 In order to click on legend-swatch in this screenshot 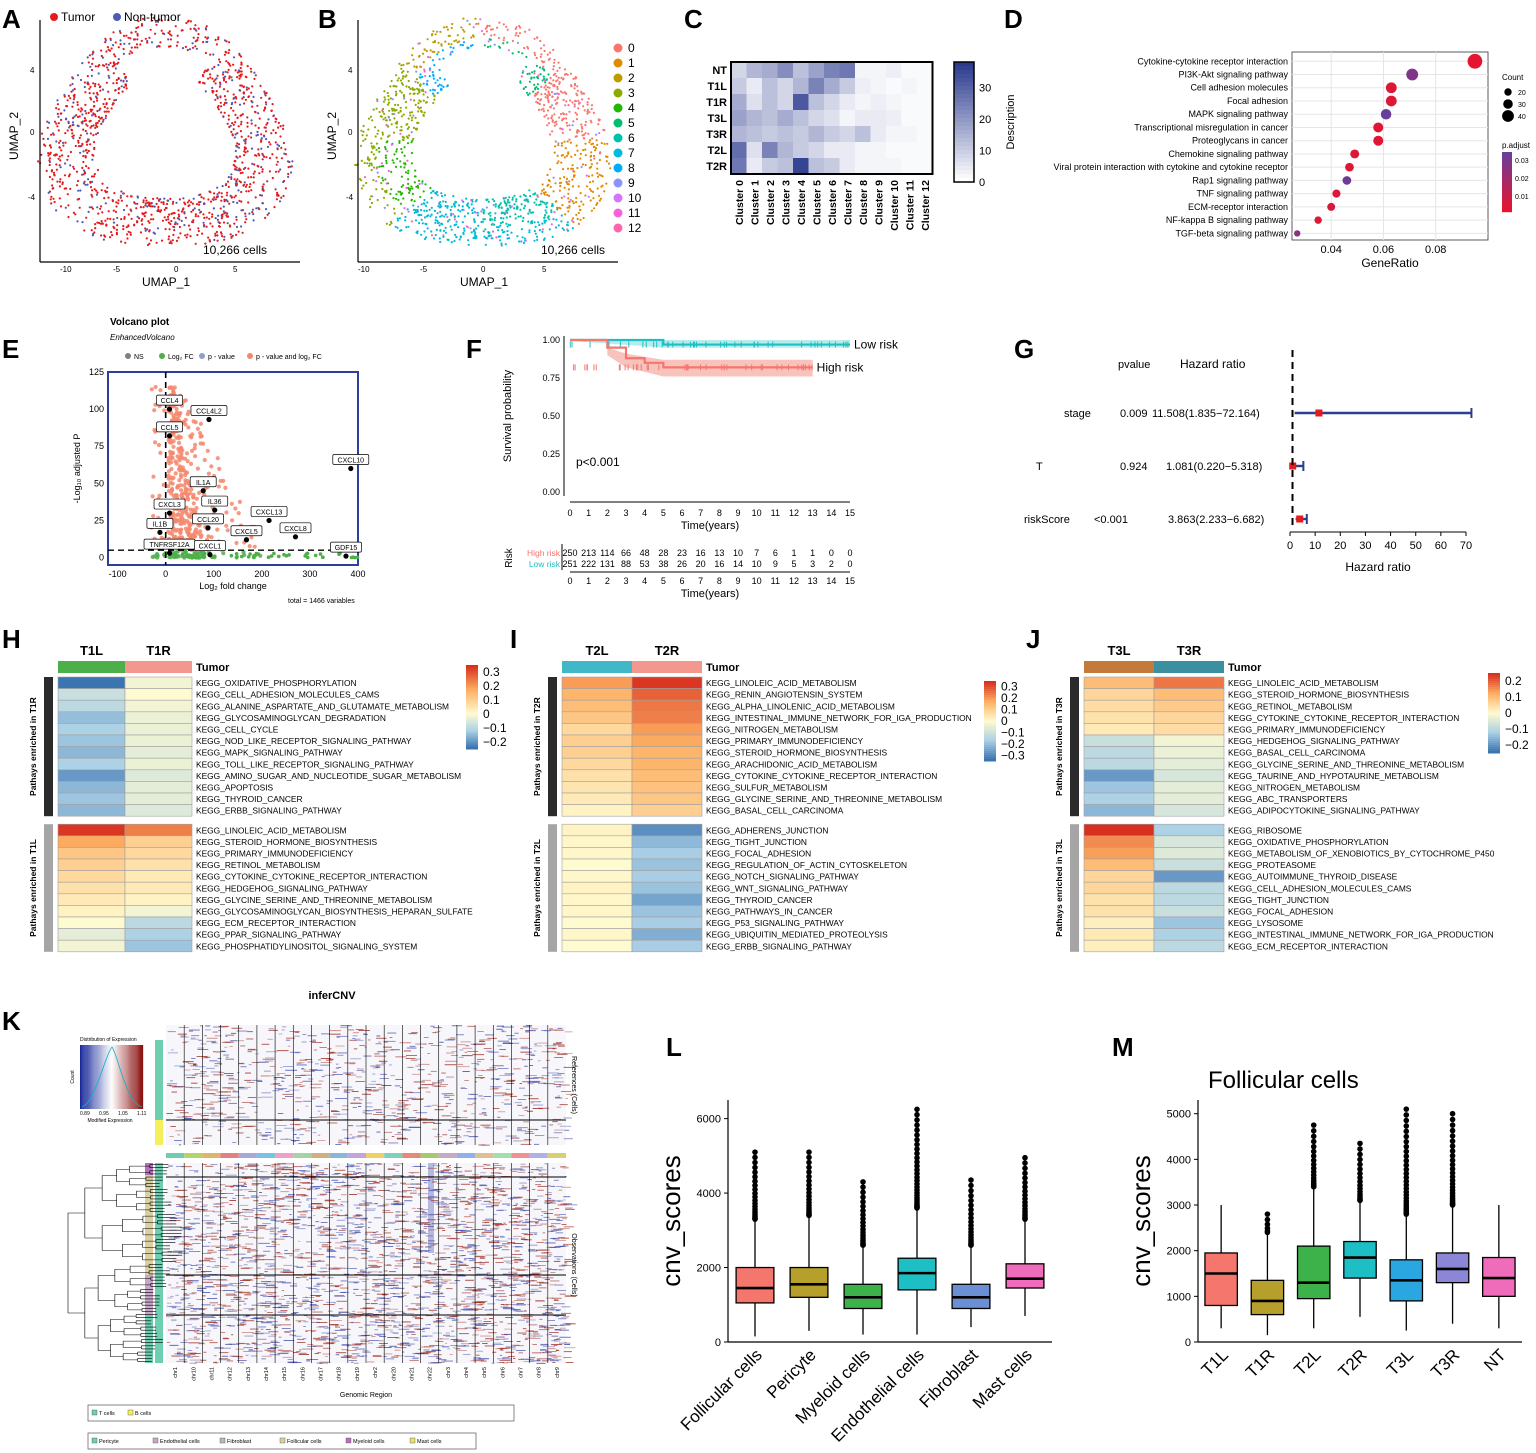, I will do `click(250, 356)`.